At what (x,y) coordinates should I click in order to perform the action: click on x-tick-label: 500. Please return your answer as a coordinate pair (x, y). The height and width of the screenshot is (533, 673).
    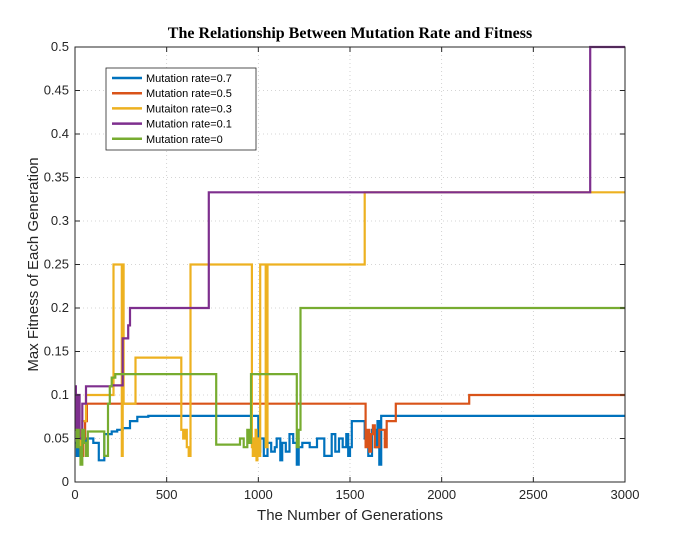
    Looking at the image, I should click on (167, 494).